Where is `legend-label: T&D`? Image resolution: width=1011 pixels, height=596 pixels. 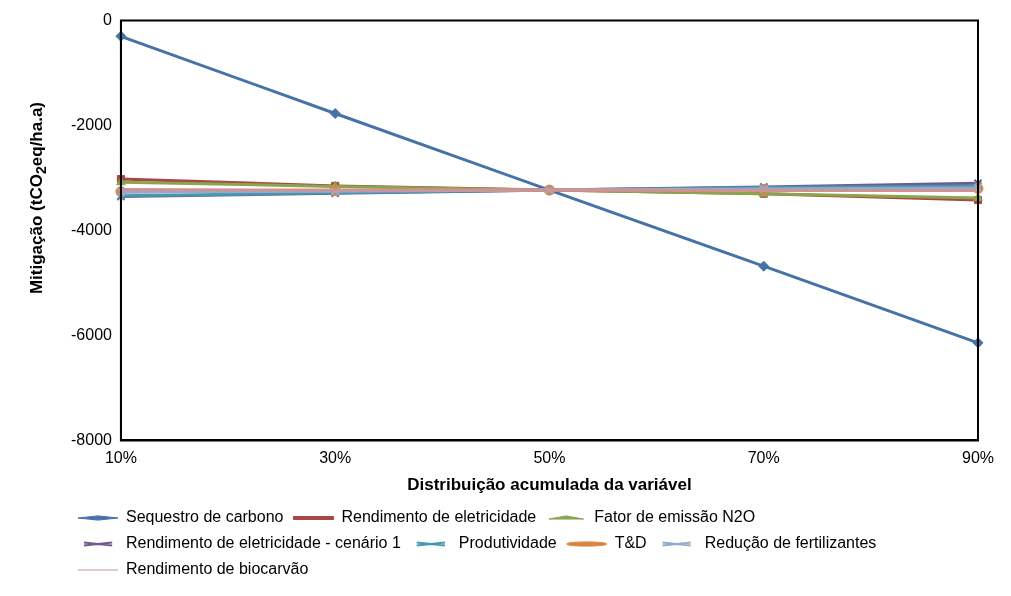 legend-label: T&D is located at coordinates (630, 543).